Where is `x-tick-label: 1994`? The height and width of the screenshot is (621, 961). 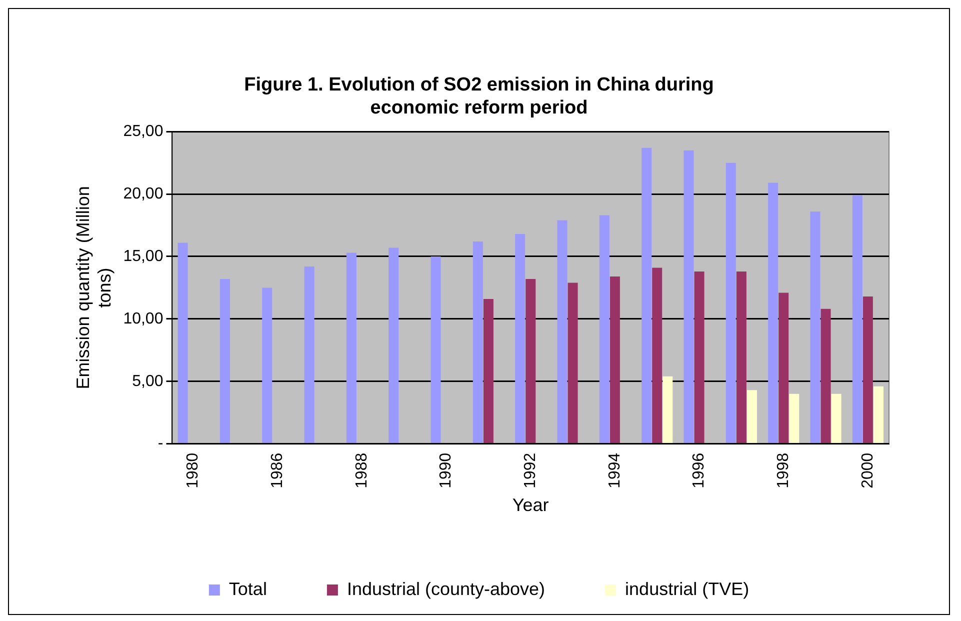
x-tick-label: 1994 is located at coordinates (615, 470).